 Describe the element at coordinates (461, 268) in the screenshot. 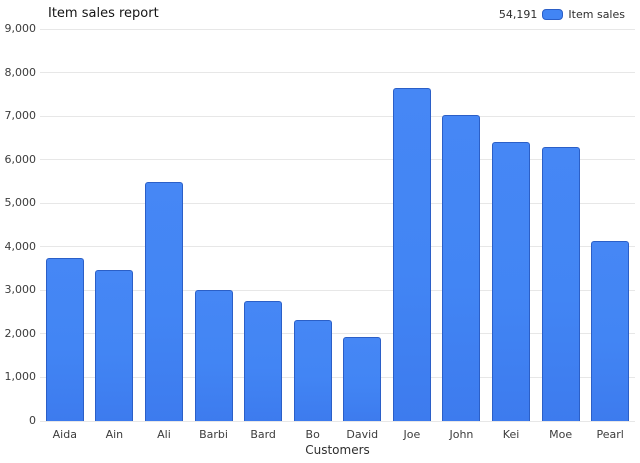

I see `bar-john` at that location.